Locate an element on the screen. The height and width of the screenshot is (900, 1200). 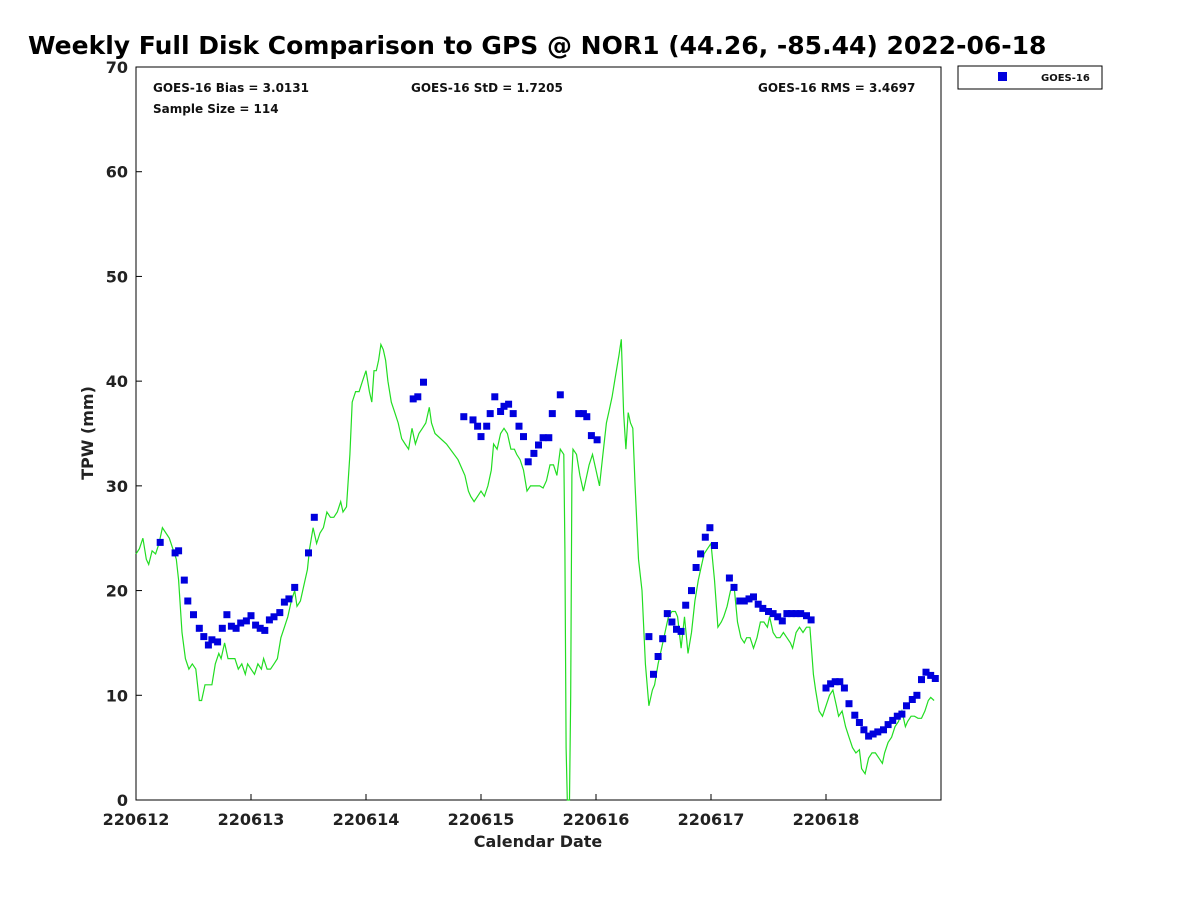
y-tick-label: 10 is located at coordinates (117, 695).